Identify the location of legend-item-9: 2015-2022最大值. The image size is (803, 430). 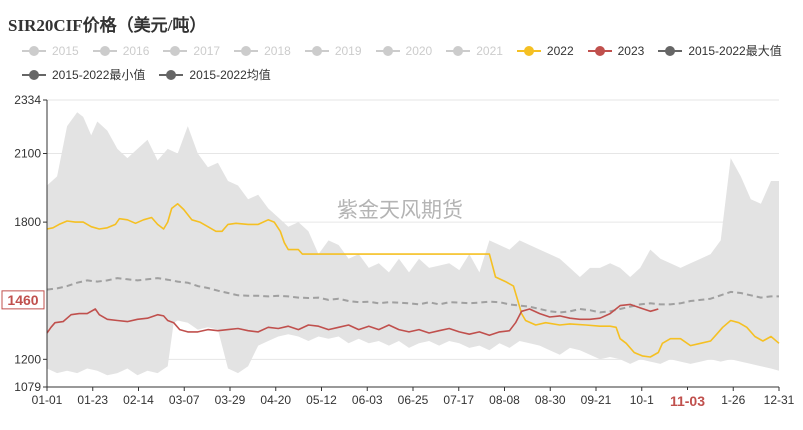
(720, 51).